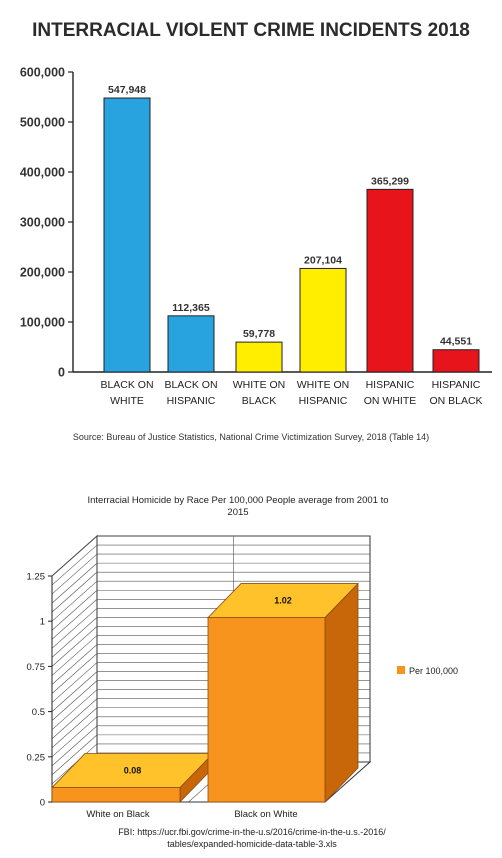 The height and width of the screenshot is (858, 502). Describe the element at coordinates (42, 273) in the screenshot. I see `y-tick-label: 200,000` at that location.